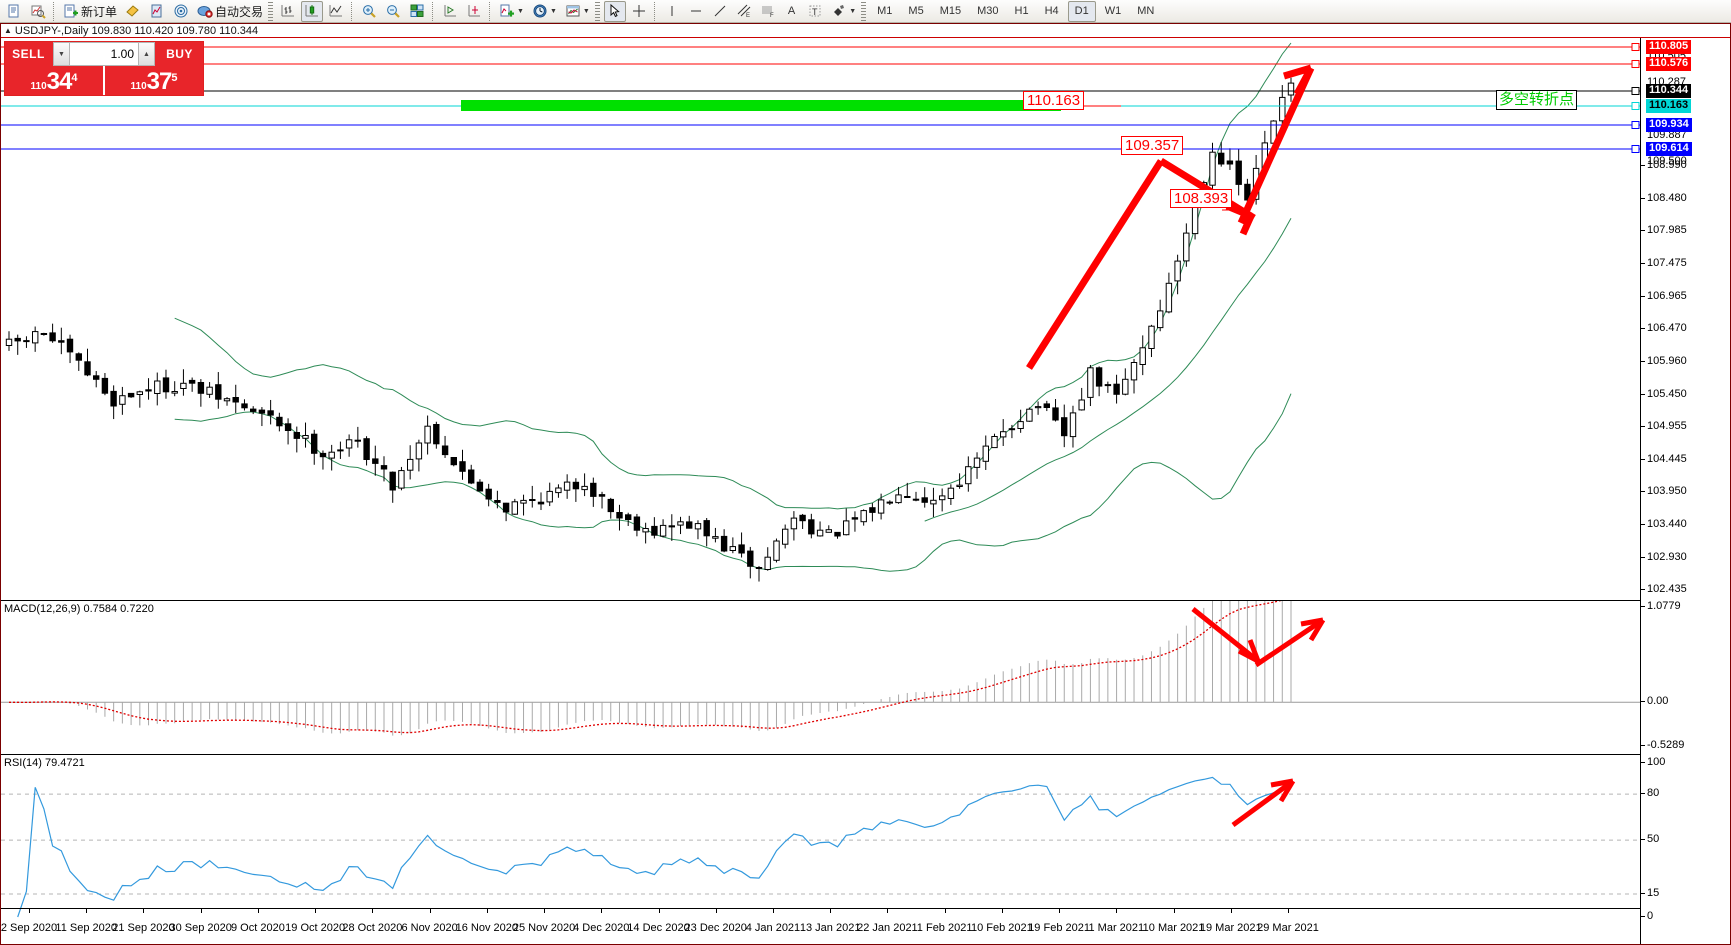 The height and width of the screenshot is (945, 1731). What do you see at coordinates (791, 11) in the screenshot?
I see `text-tool: A` at bounding box center [791, 11].